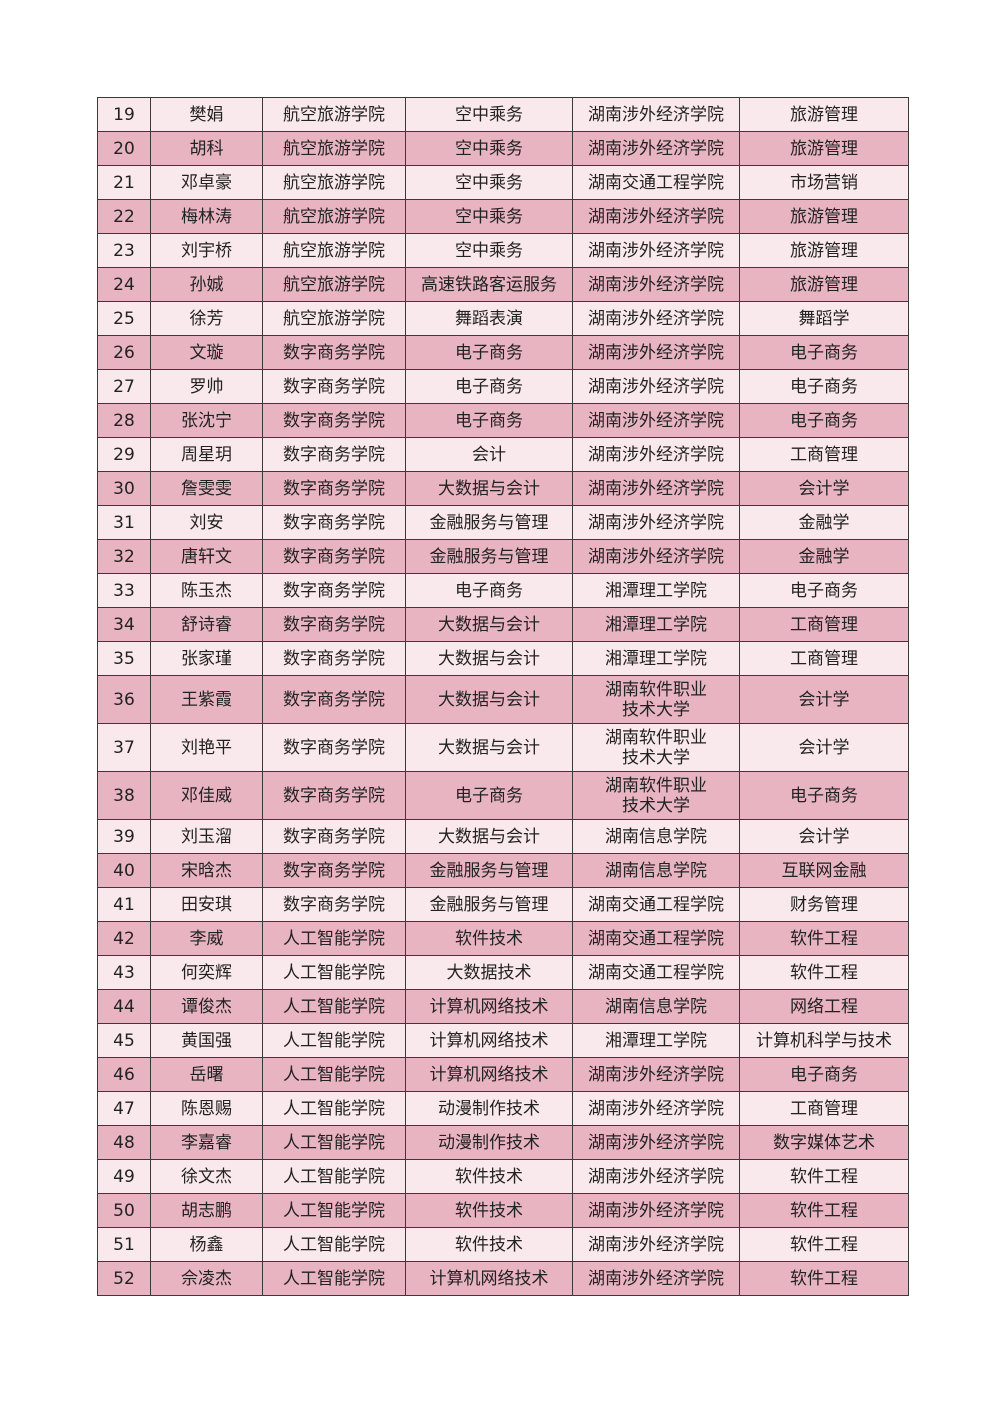  I want to click on cell-name: 梅林涛, so click(206, 216).